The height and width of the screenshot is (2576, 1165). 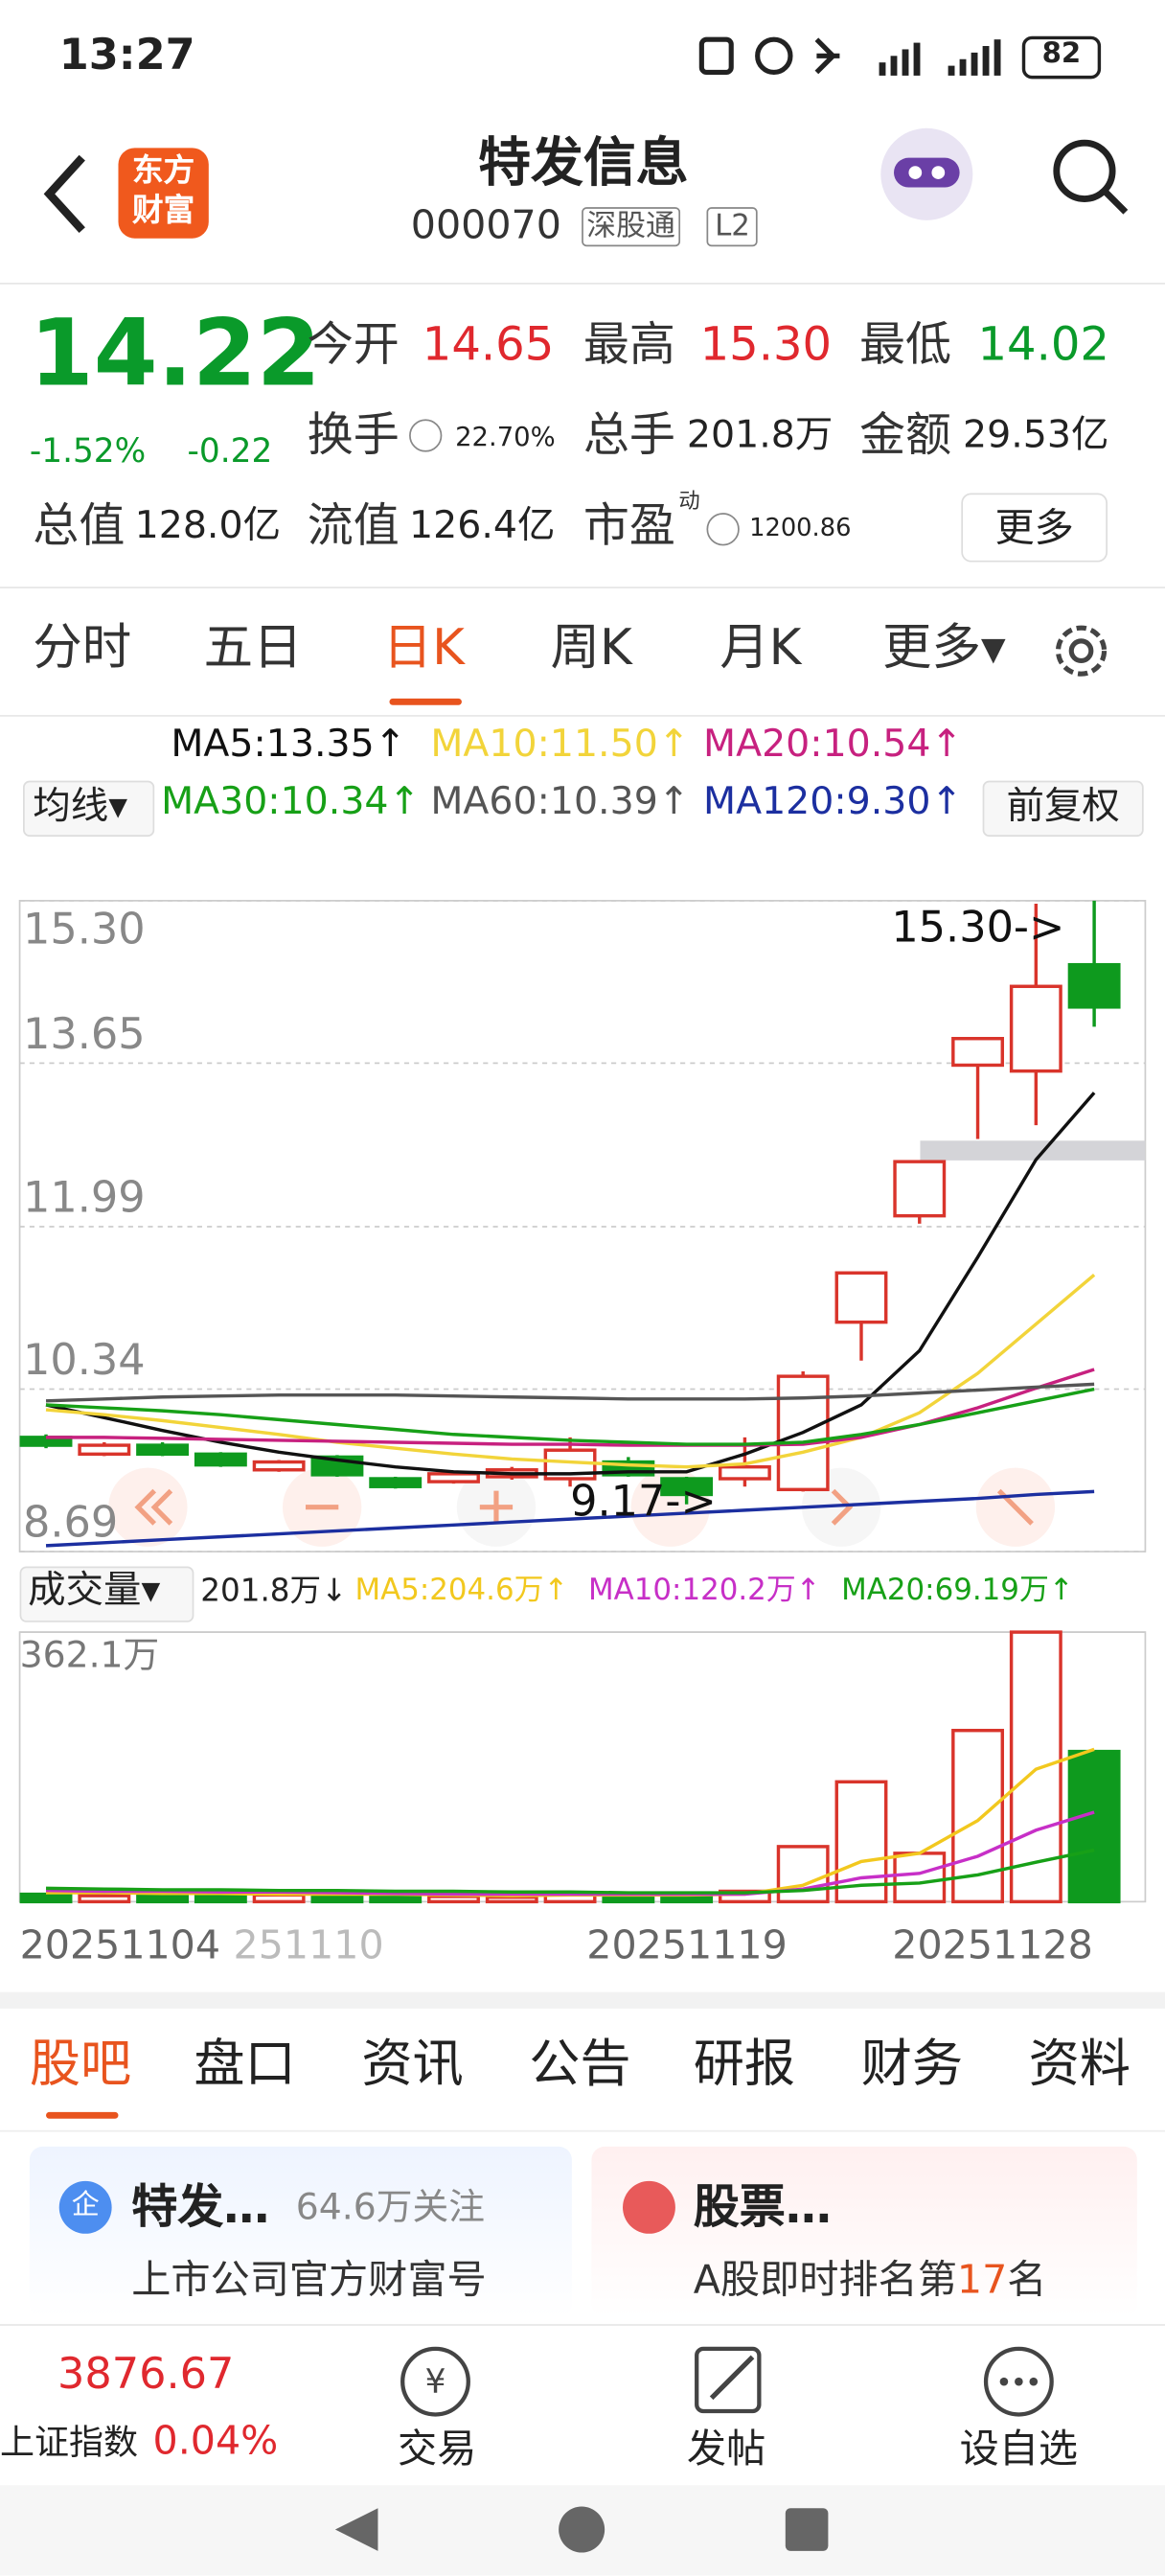 What do you see at coordinates (90, 1654) in the screenshot?
I see `y-tick-label: 362.1万` at bounding box center [90, 1654].